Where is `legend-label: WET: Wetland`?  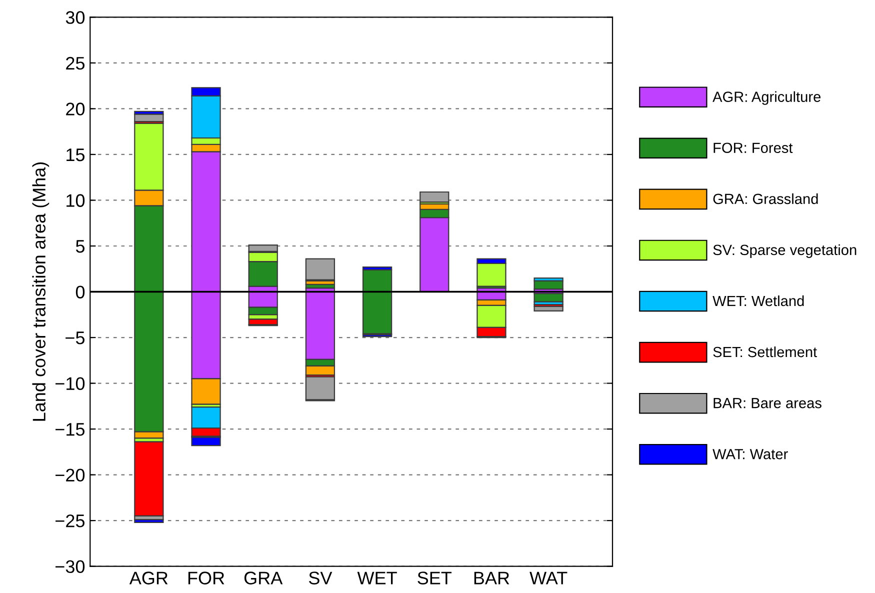 legend-label: WET: Wetland is located at coordinates (758, 300).